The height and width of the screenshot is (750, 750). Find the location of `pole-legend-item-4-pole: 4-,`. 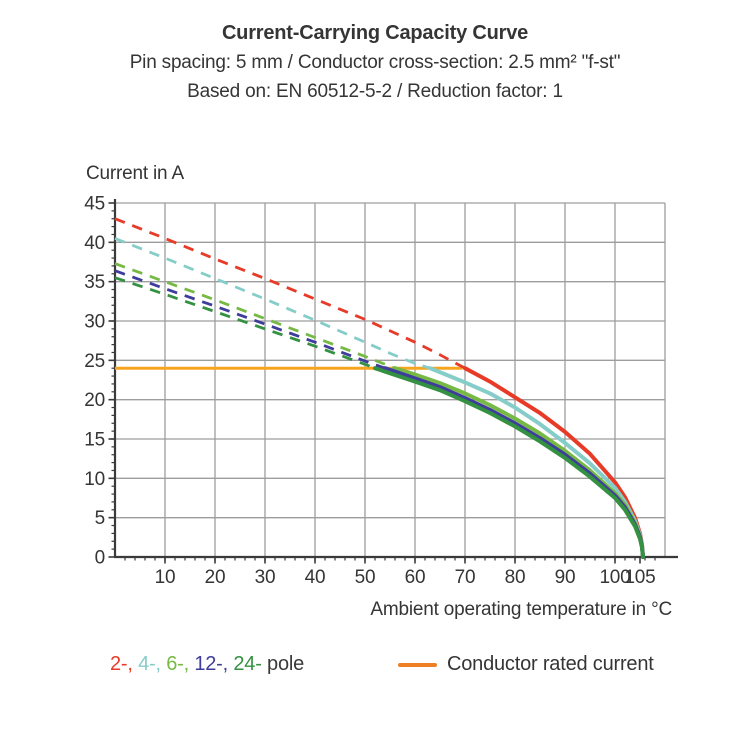

pole-legend-item-4-pole: 4-, is located at coordinates (152, 664).